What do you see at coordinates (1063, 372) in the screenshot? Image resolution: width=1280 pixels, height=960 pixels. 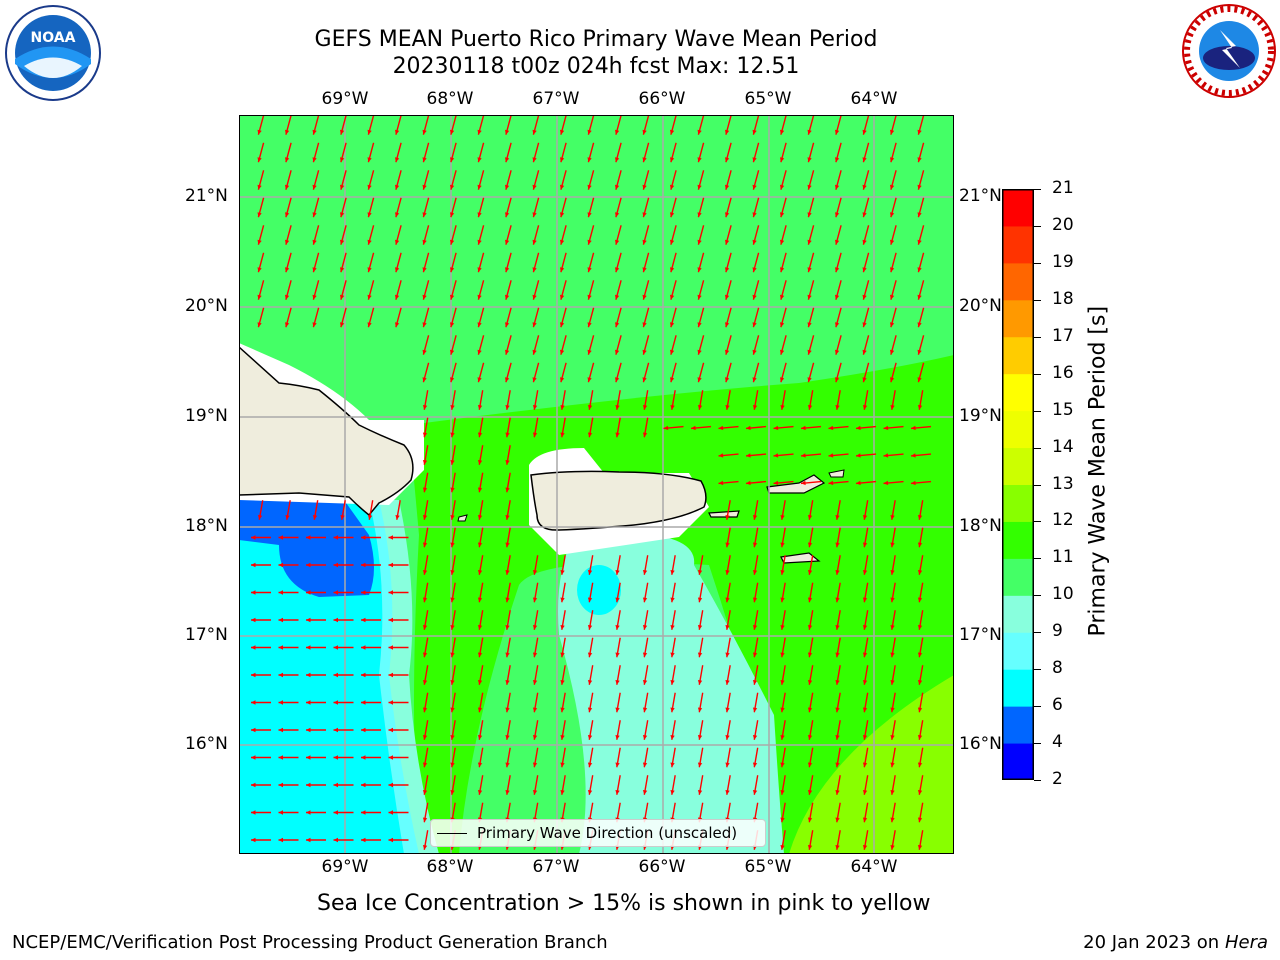 I see `colorbar-tick-label: 16` at bounding box center [1063, 372].